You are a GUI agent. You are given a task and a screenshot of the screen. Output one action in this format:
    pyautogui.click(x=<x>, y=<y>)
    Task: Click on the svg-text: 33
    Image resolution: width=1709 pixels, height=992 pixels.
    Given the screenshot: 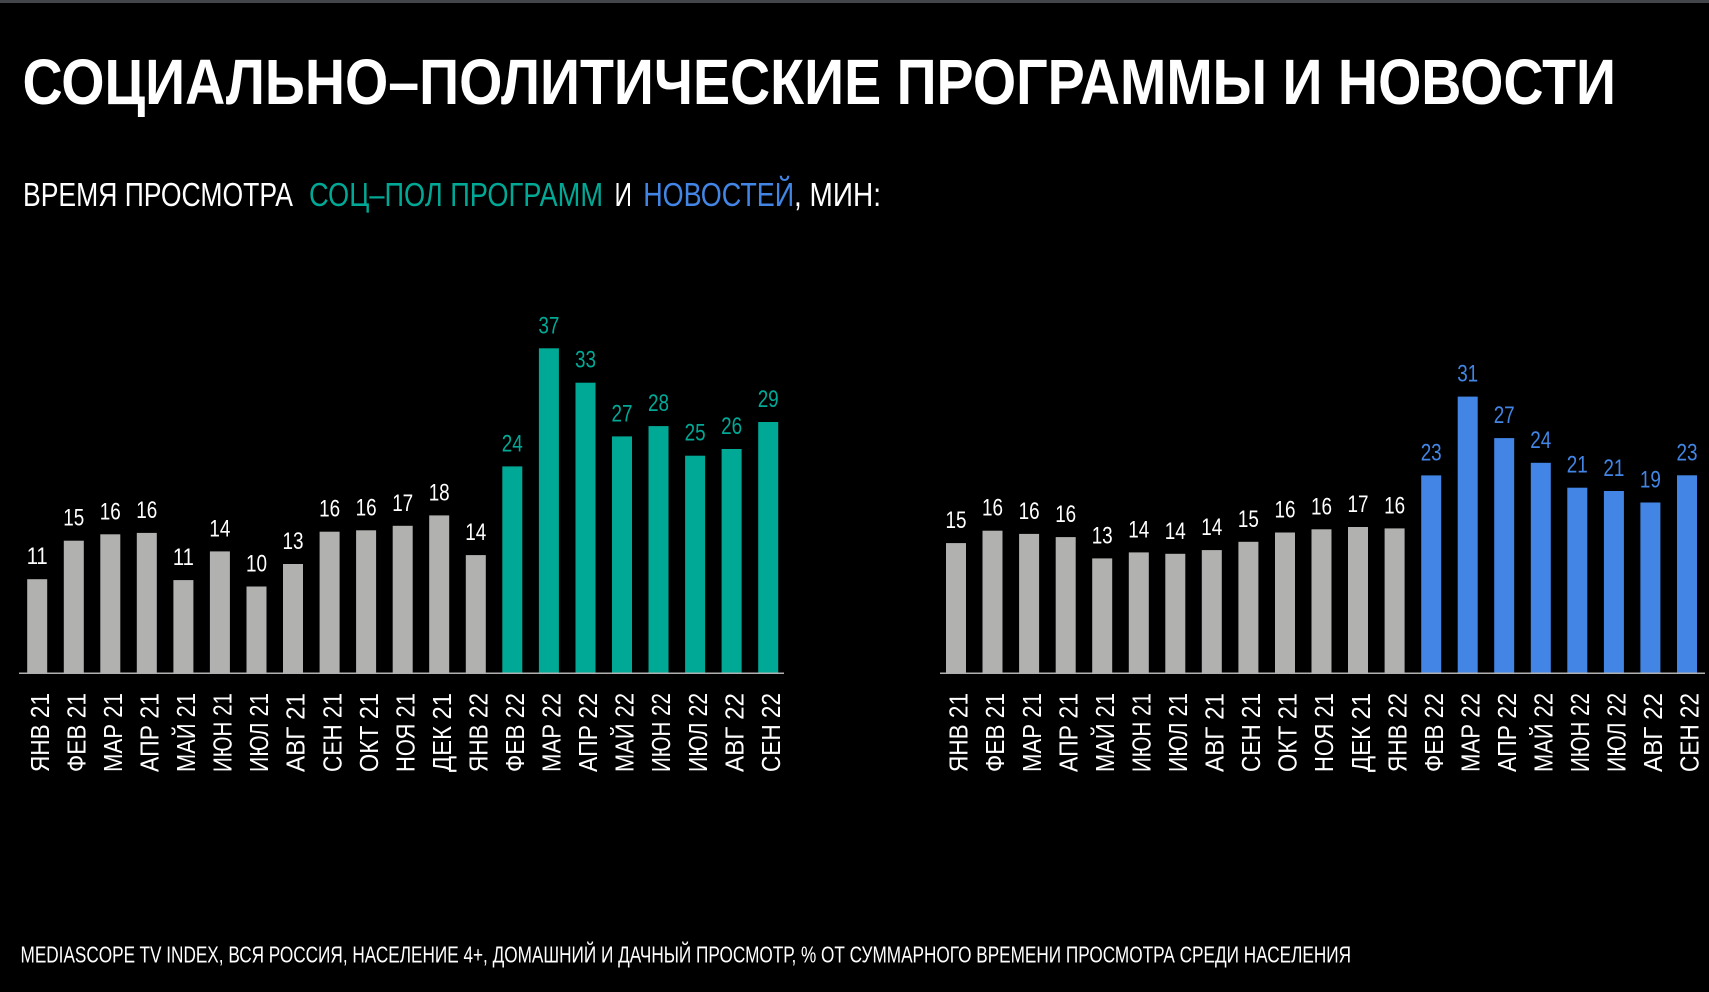 What is the action you would take?
    pyautogui.click(x=585, y=360)
    